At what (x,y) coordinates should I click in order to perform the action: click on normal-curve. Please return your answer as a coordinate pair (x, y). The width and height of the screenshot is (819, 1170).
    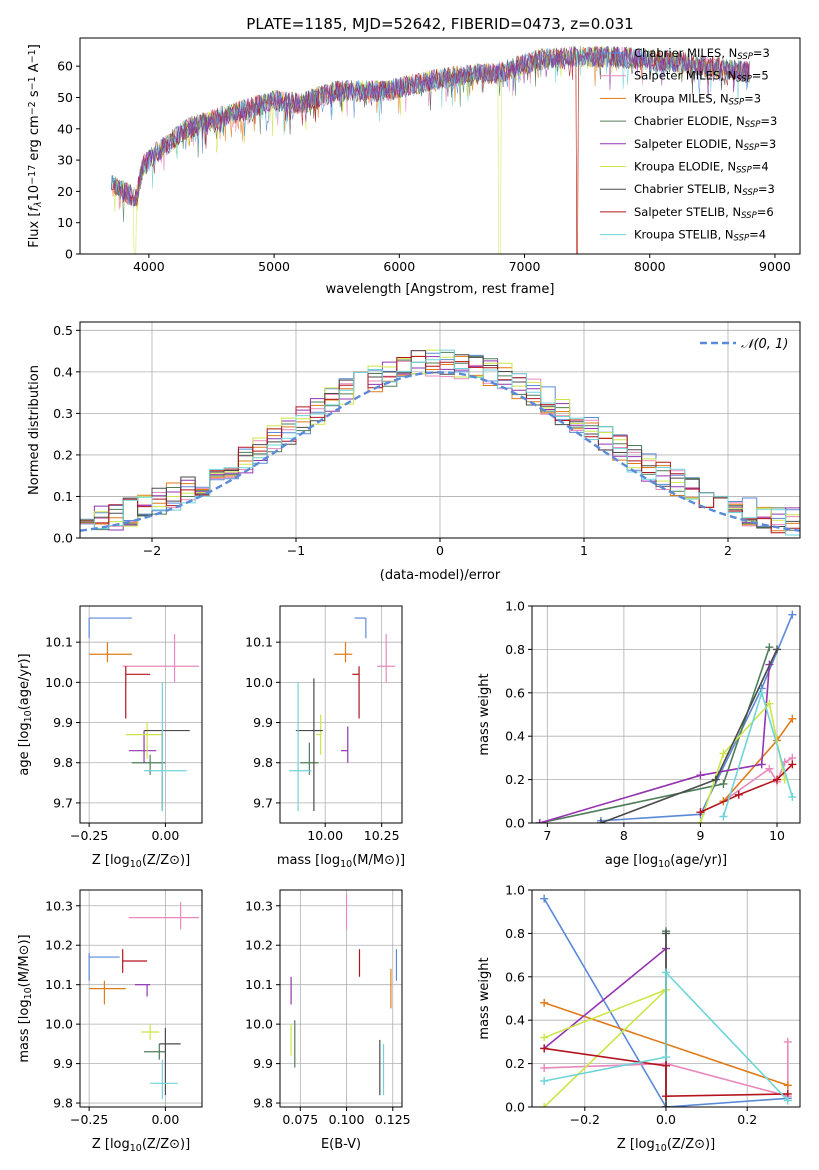
    Looking at the image, I should click on (440, 451).